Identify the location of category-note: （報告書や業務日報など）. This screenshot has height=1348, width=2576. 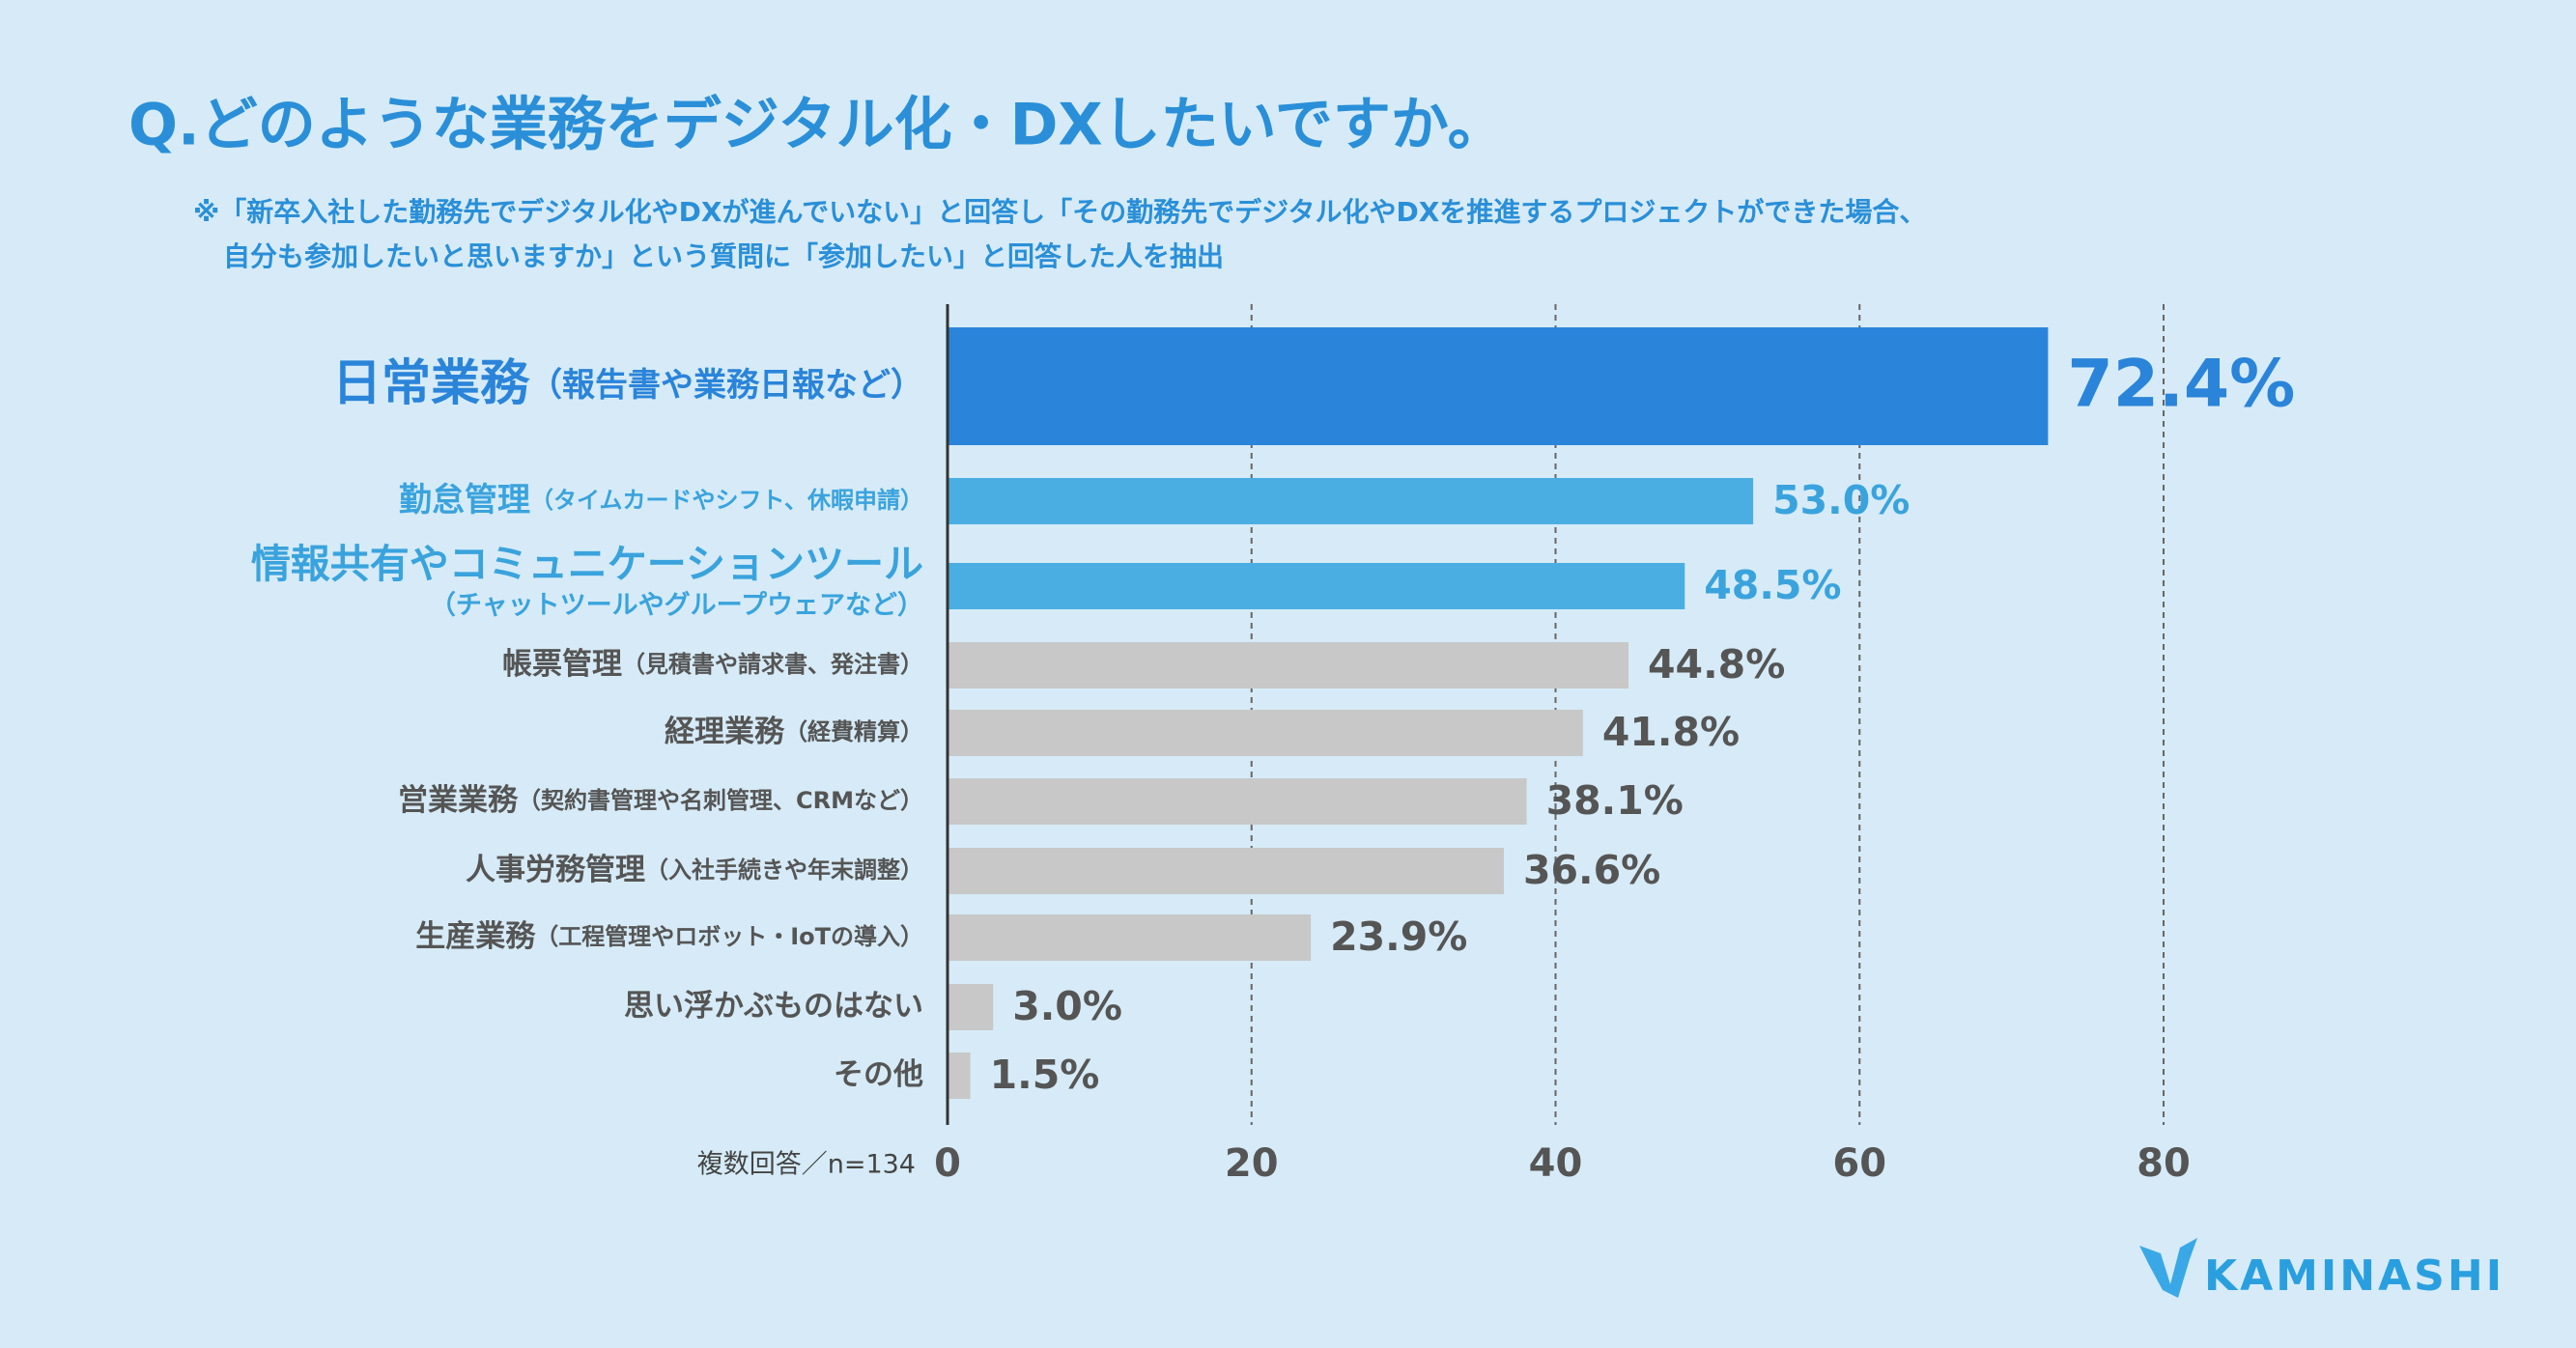
(726, 385).